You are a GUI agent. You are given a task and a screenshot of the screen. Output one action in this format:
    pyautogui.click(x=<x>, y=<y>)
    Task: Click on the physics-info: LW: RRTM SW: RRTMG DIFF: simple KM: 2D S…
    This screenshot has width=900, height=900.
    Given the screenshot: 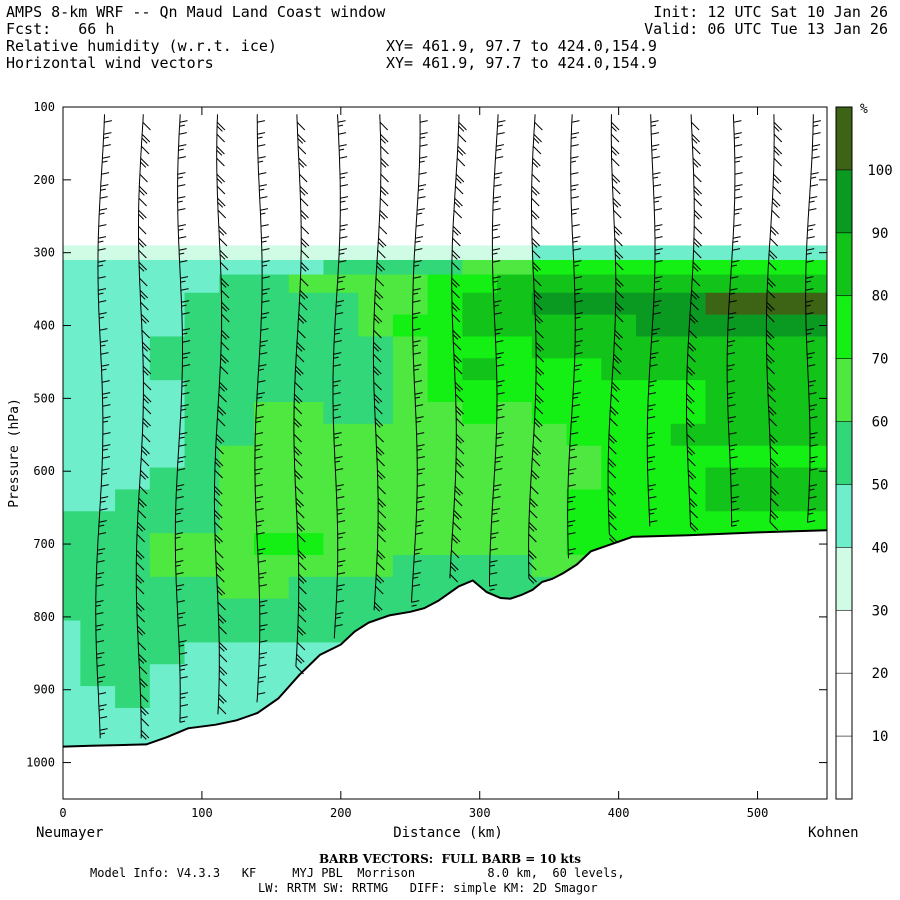 What is the action you would take?
    pyautogui.click(x=428, y=888)
    